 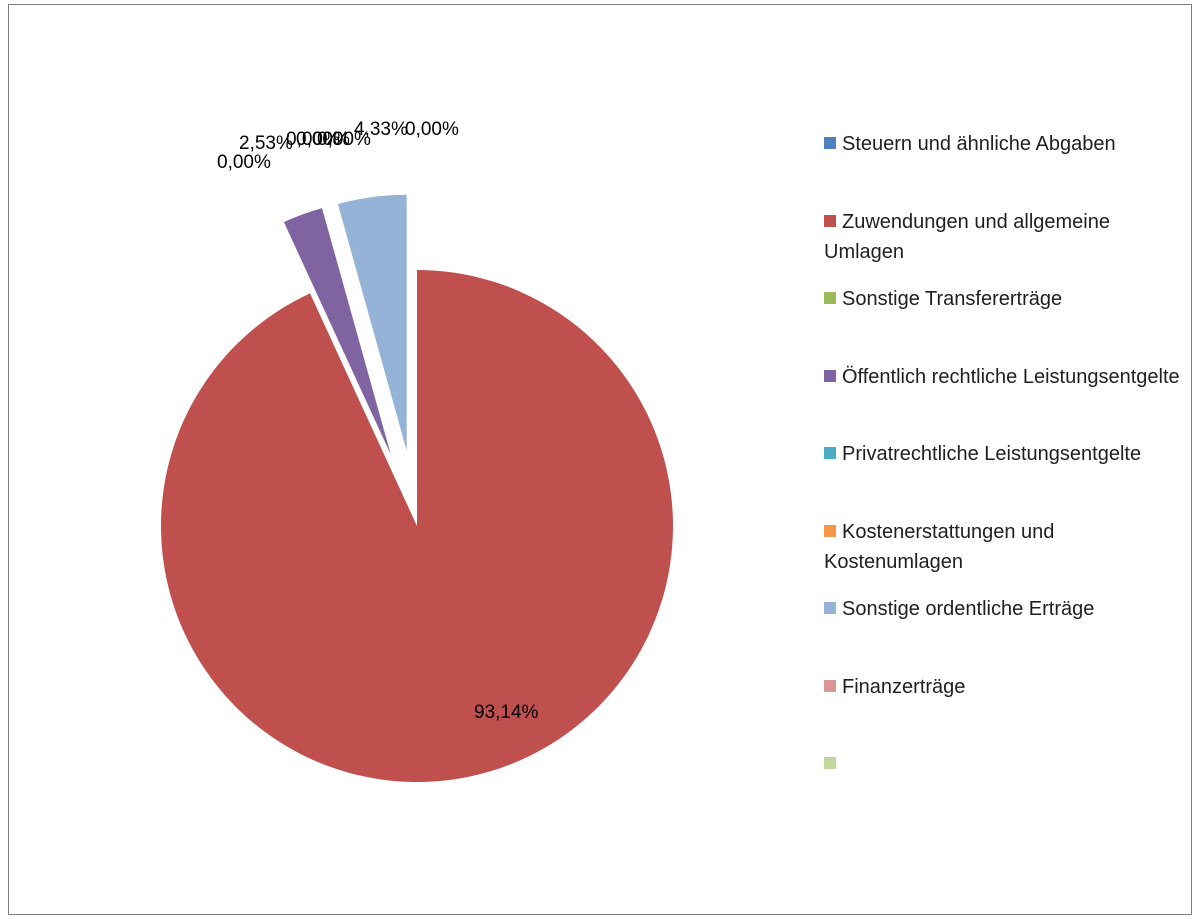 I want to click on legend-item: Privatrechtliche Leistungsentgelte, so click(x=1004, y=454).